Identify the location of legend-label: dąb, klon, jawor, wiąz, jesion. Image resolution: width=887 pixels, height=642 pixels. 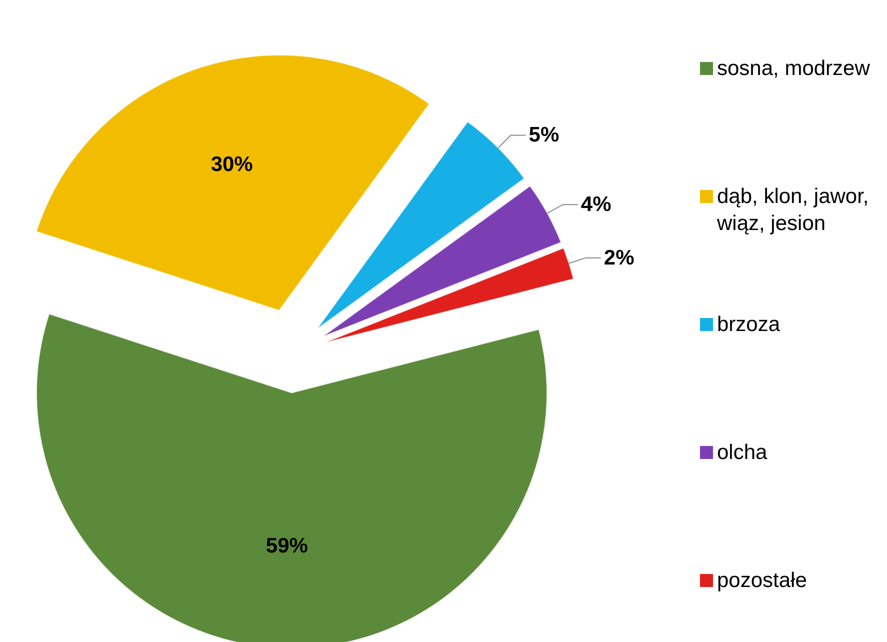
(792, 209).